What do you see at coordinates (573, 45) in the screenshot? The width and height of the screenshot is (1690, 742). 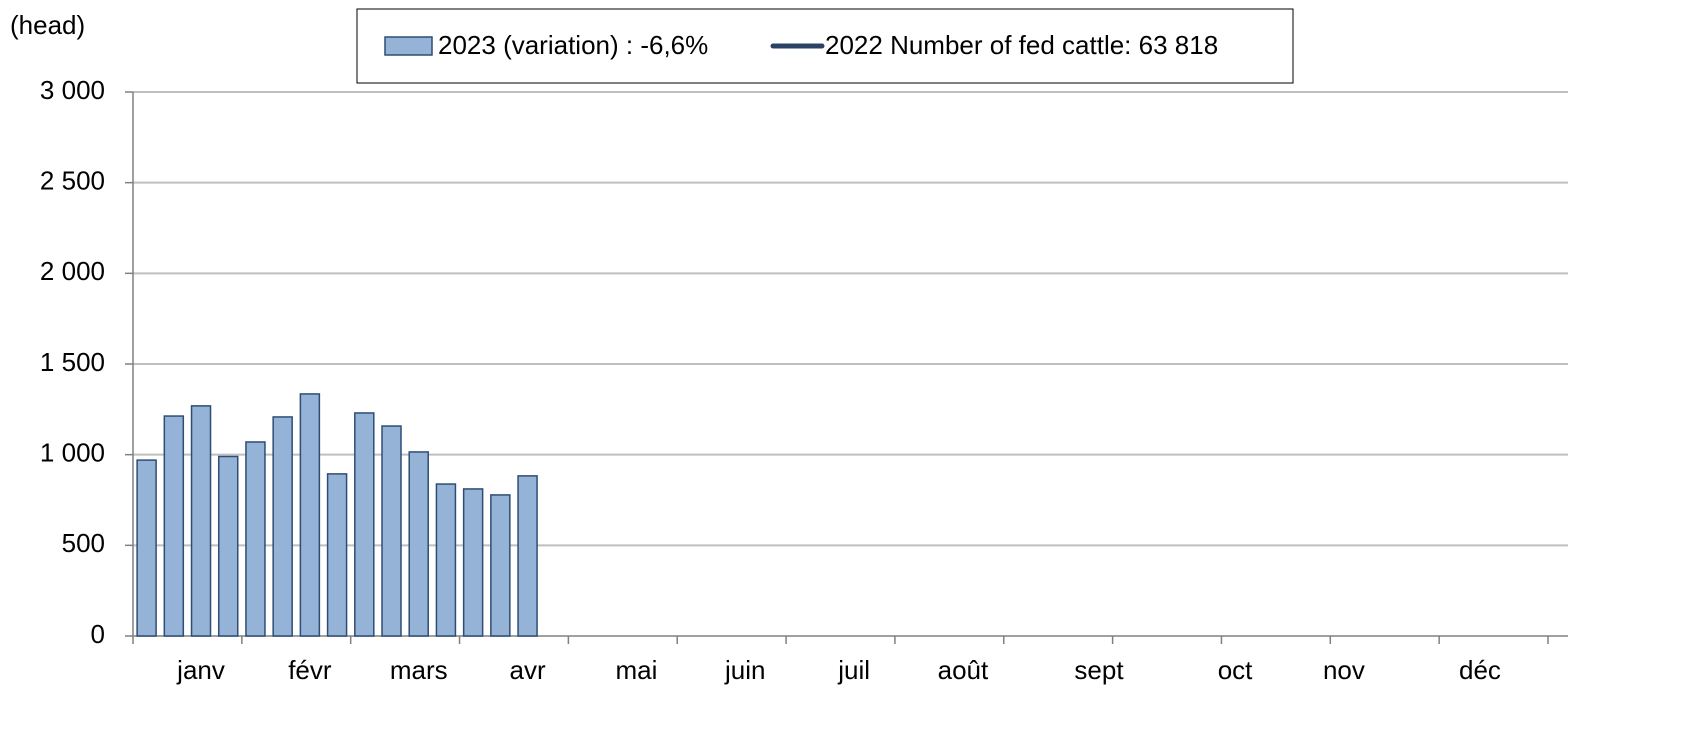 I see `legend-label: 2023 (variation) : -6,6%` at bounding box center [573, 45].